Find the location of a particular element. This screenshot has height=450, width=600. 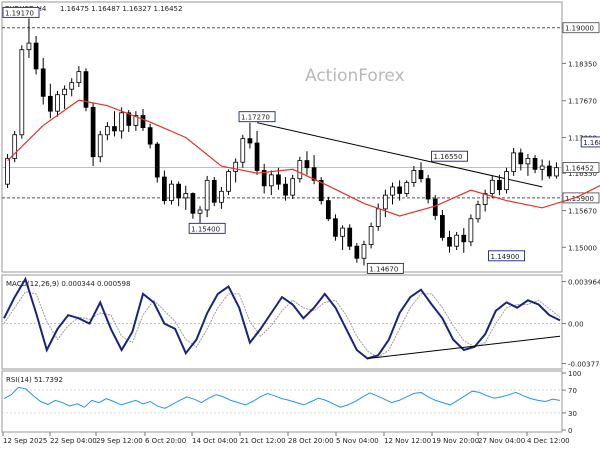

level-label-box is located at coordinates (581, 28).